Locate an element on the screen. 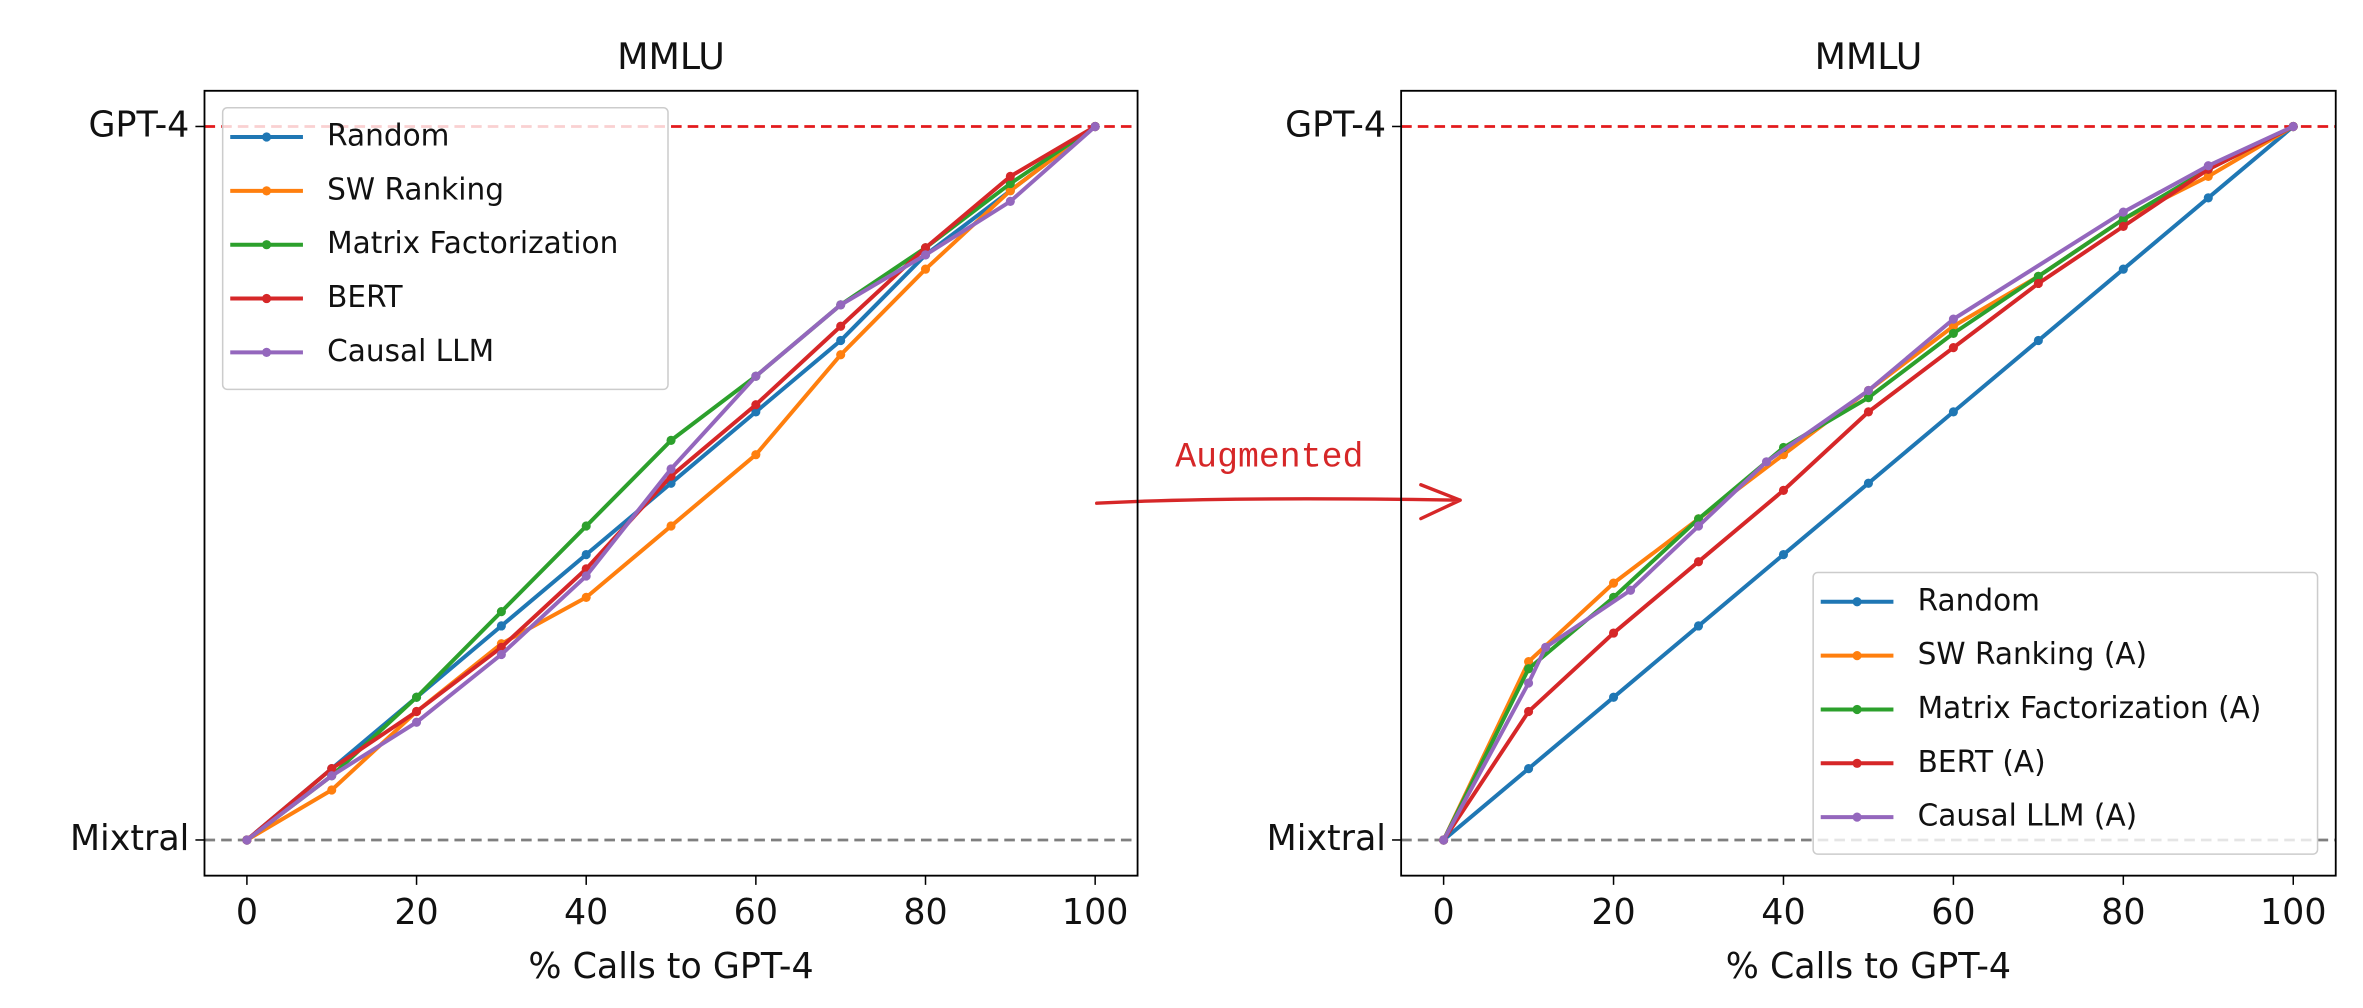 The width and height of the screenshot is (2363, 1008). legend-label: Causal LLM is located at coordinates (410, 351).